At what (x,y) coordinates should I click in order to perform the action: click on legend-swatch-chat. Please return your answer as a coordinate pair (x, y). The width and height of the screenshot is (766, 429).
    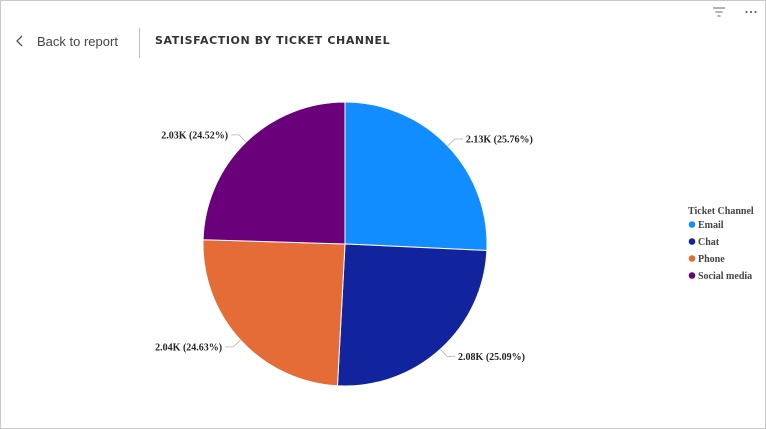
    Looking at the image, I should click on (692, 241).